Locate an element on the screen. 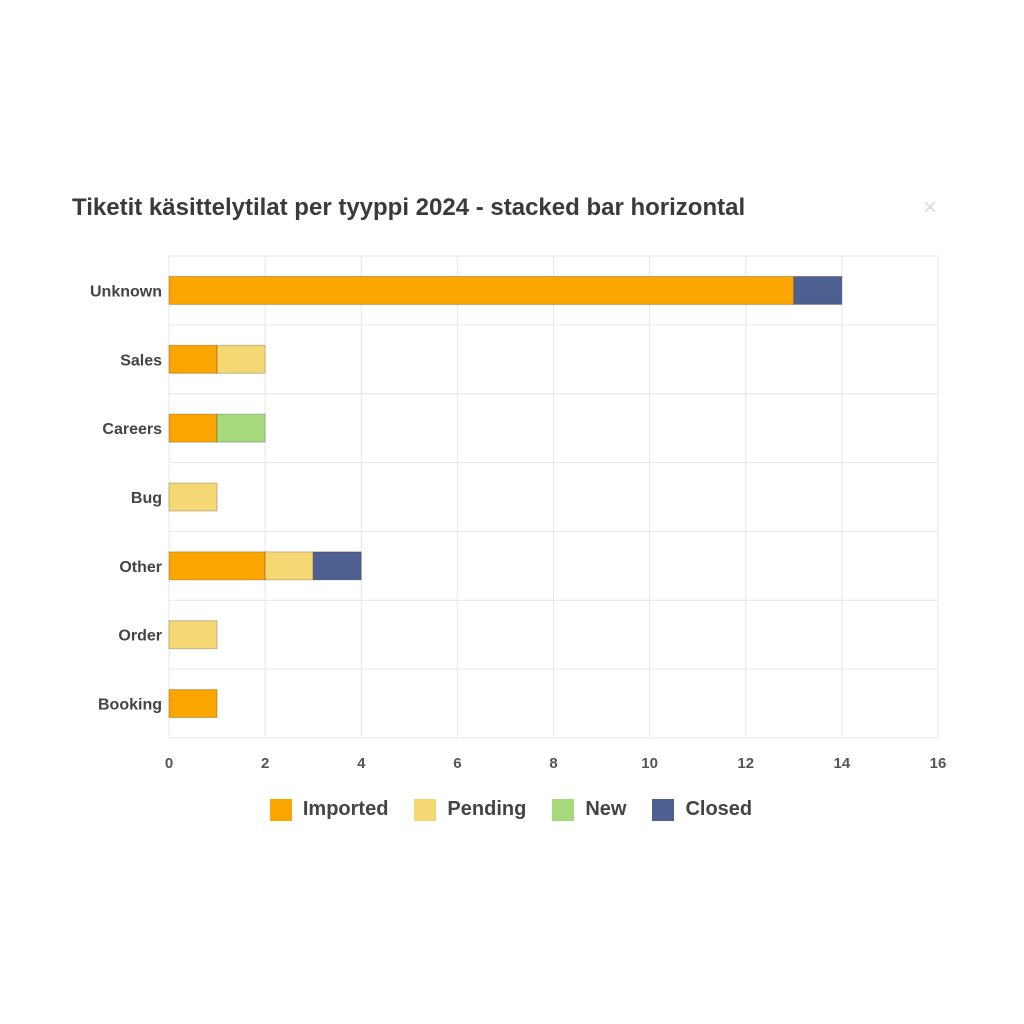 This screenshot has height=1024, width=1024. category-label: Bug is located at coordinates (146, 498).